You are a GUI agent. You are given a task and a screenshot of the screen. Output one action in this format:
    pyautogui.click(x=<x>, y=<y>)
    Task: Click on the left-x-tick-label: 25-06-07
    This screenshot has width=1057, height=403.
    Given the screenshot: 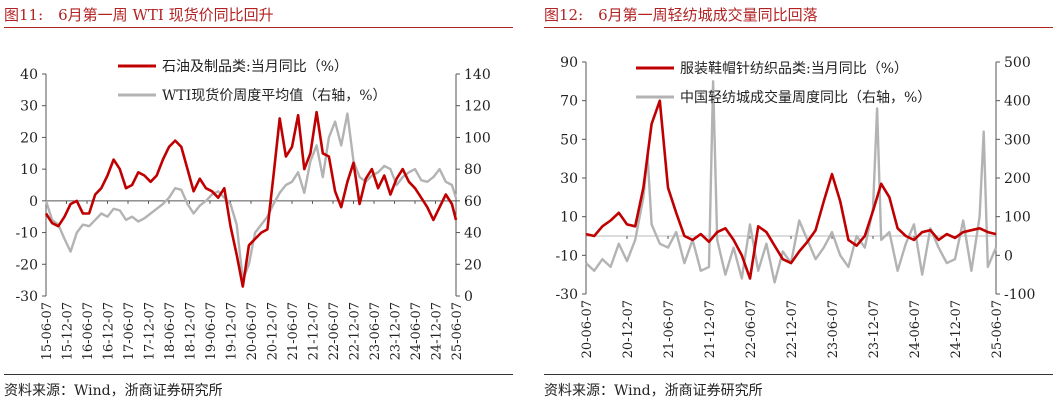 What is the action you would take?
    pyautogui.click(x=457, y=331)
    